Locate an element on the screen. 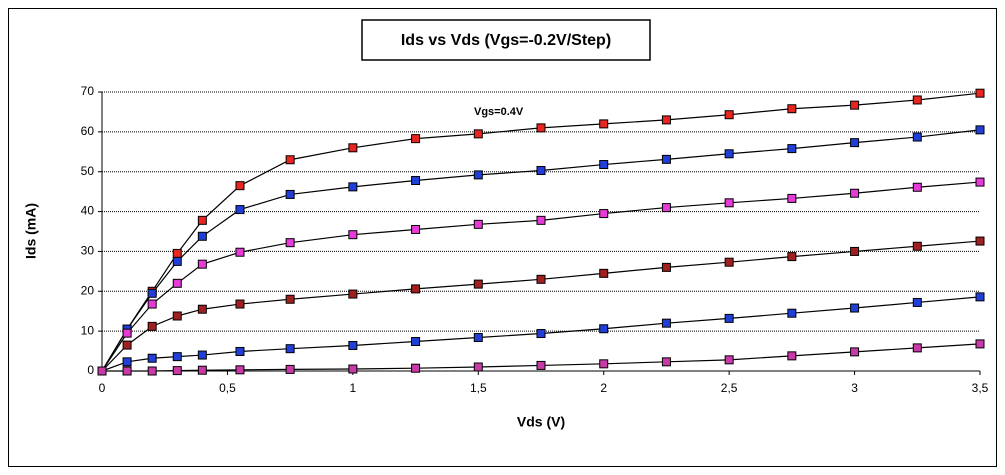 This screenshot has height=475, width=1005. y-tick-label: 40 is located at coordinates (88, 211).